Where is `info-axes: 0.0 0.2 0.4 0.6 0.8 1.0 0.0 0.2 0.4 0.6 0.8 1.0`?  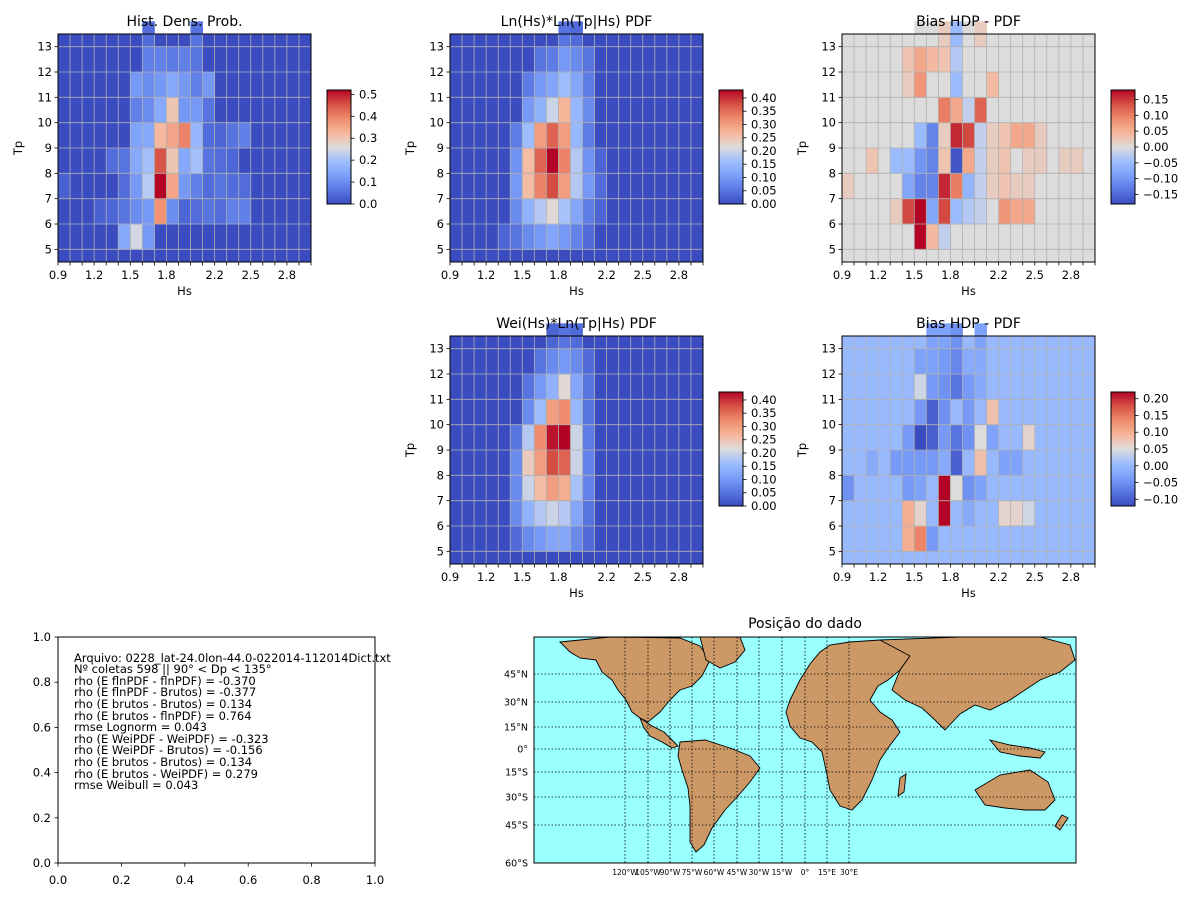 info-axes: 0.0 0.2 0.4 0.6 0.8 1.0 0.0 0.2 0.4 0.6 0.8 1.0 is located at coordinates (208, 758).